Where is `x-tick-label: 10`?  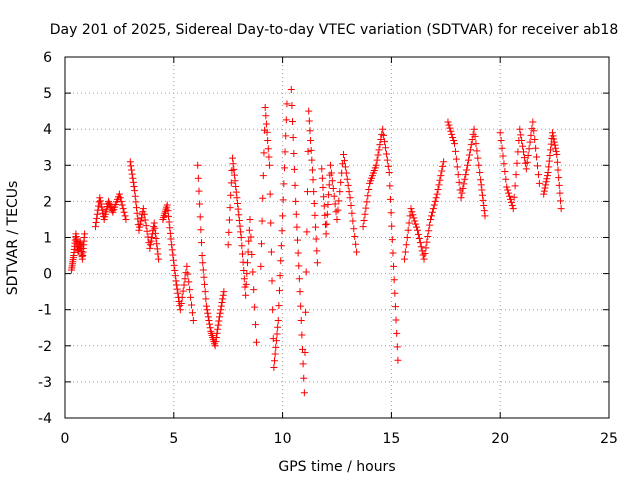 x-tick-label: 10 is located at coordinates (283, 439).